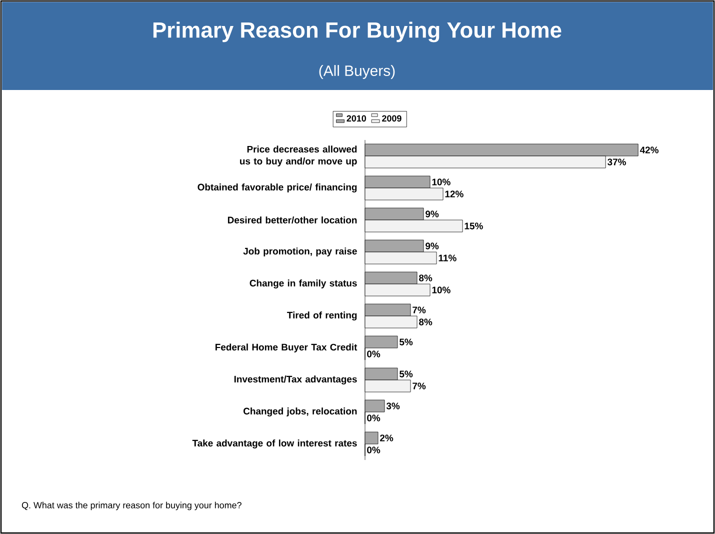 The width and height of the screenshot is (715, 534). Describe the element at coordinates (357, 72) in the screenshot. I see `chart-subtitle: (All Buyers)` at that location.